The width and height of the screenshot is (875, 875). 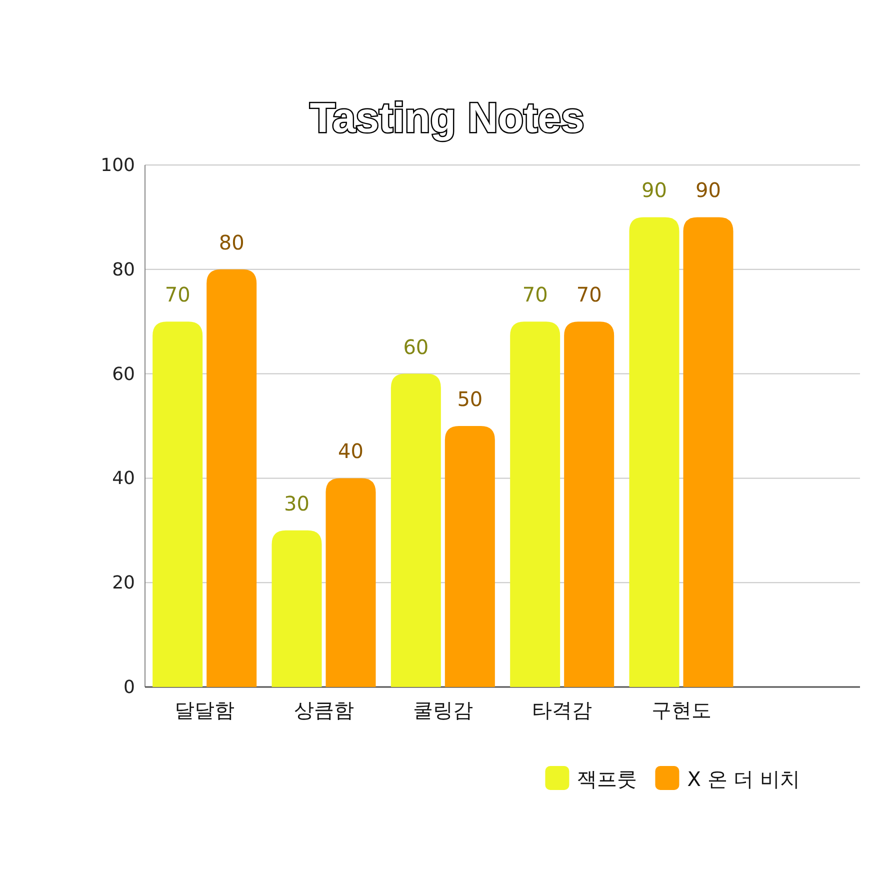 What do you see at coordinates (442, 710) in the screenshot?
I see `x-tick-label: 쿨링감` at bounding box center [442, 710].